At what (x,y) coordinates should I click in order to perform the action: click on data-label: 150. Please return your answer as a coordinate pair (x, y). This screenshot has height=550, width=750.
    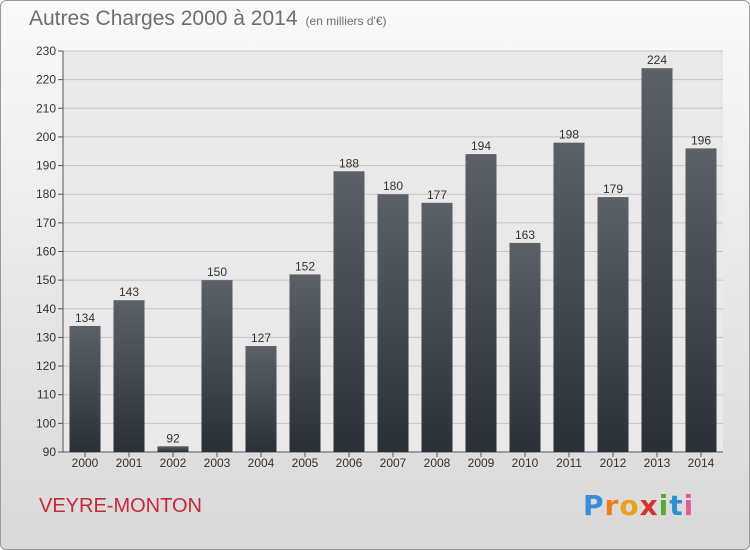
    Looking at the image, I should click on (217, 272).